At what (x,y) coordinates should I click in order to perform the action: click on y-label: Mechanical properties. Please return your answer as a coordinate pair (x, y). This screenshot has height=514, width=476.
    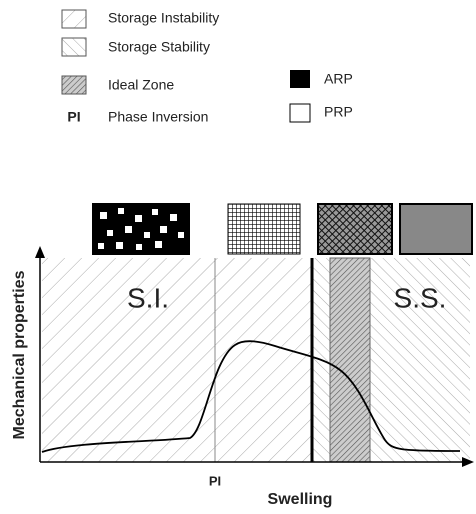
    Looking at the image, I should click on (19, 354).